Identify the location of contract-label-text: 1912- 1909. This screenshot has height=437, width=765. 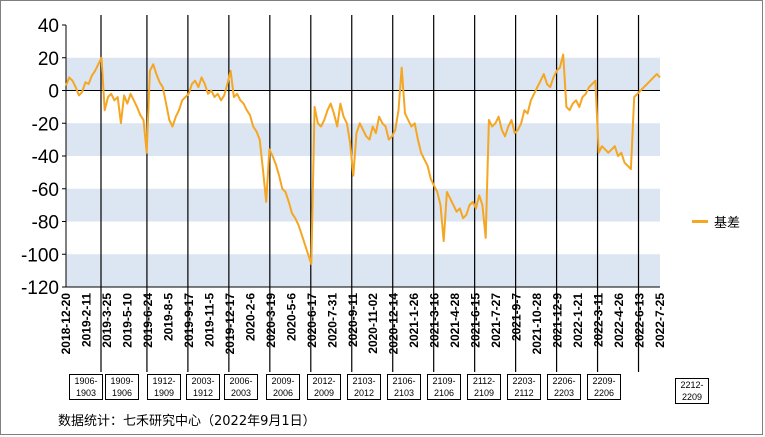
(164, 387).